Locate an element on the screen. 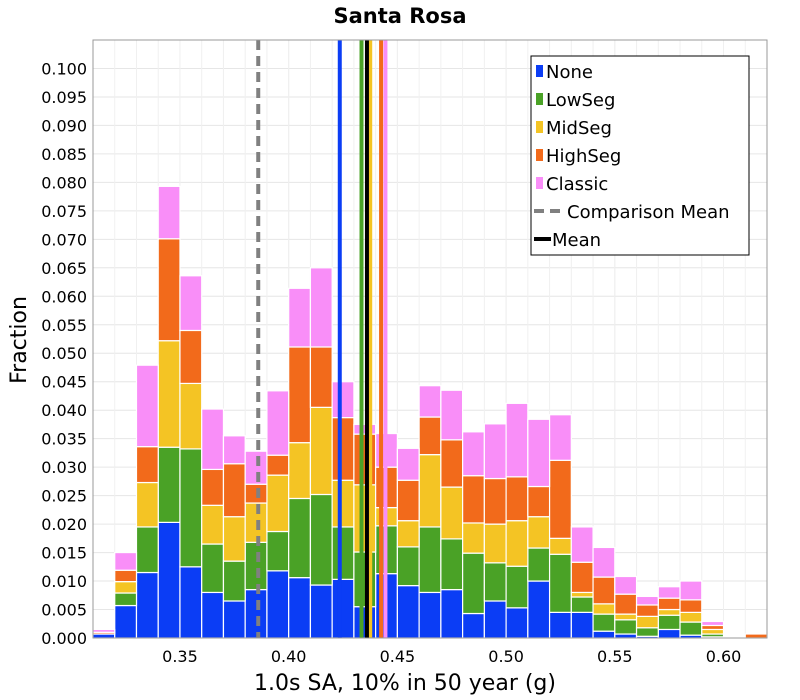 This screenshot has width=800, height=700. y-axis-label: Fraction is located at coordinates (19, 340).